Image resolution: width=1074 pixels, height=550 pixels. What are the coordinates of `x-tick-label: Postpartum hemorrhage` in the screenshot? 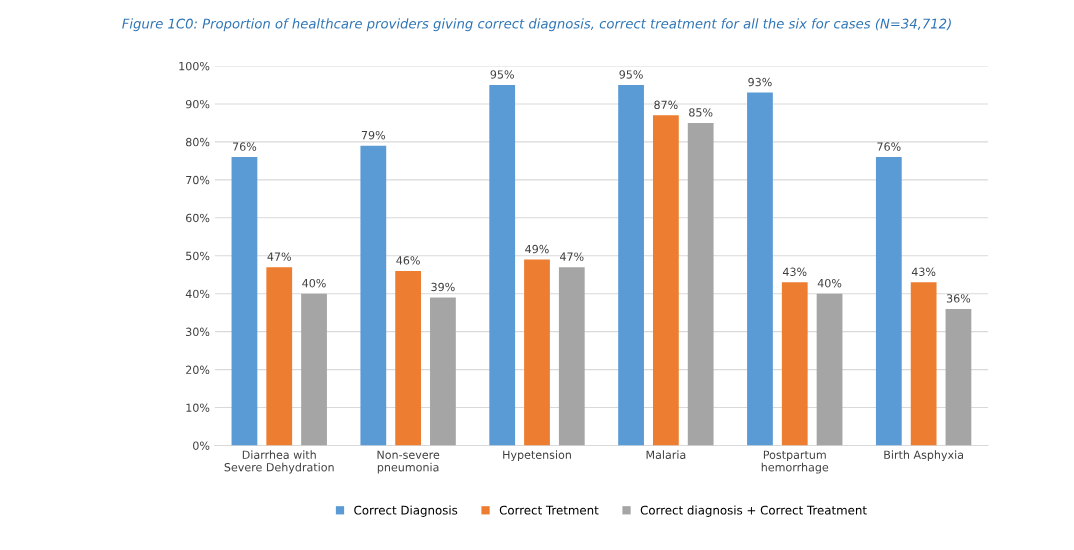 It's located at (795, 462).